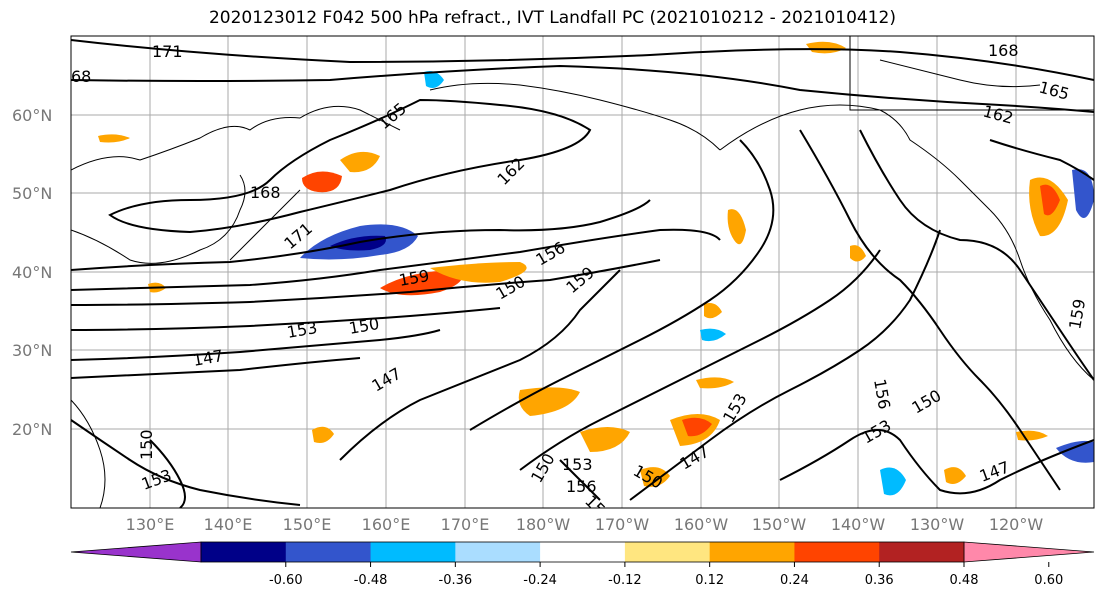 The image size is (1105, 601). I want to click on contour-label: 153, so click(577, 464).